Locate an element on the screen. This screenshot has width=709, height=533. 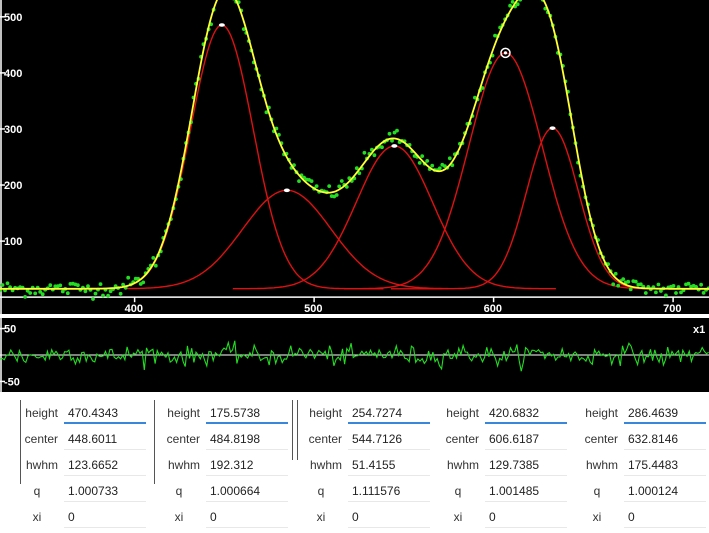
peak-handle-dot is located at coordinates (505, 53).